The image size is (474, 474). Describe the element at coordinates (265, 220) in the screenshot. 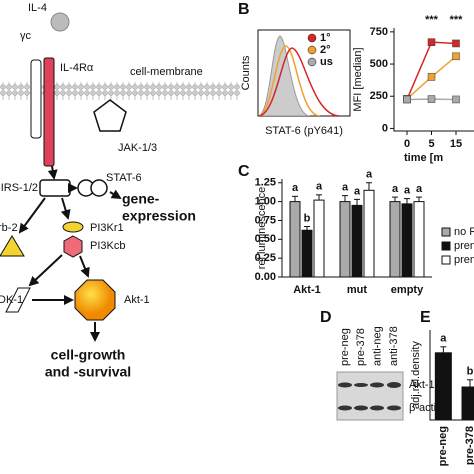

I see `y-tick-label: 0.75` at that location.